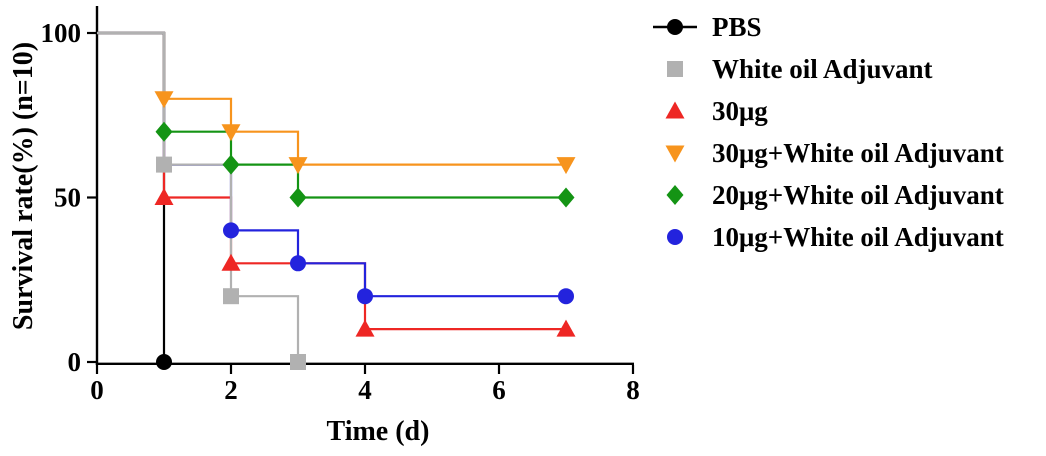 The width and height of the screenshot is (1046, 456). I want to click on legend-item: PBS, so click(827, 27).